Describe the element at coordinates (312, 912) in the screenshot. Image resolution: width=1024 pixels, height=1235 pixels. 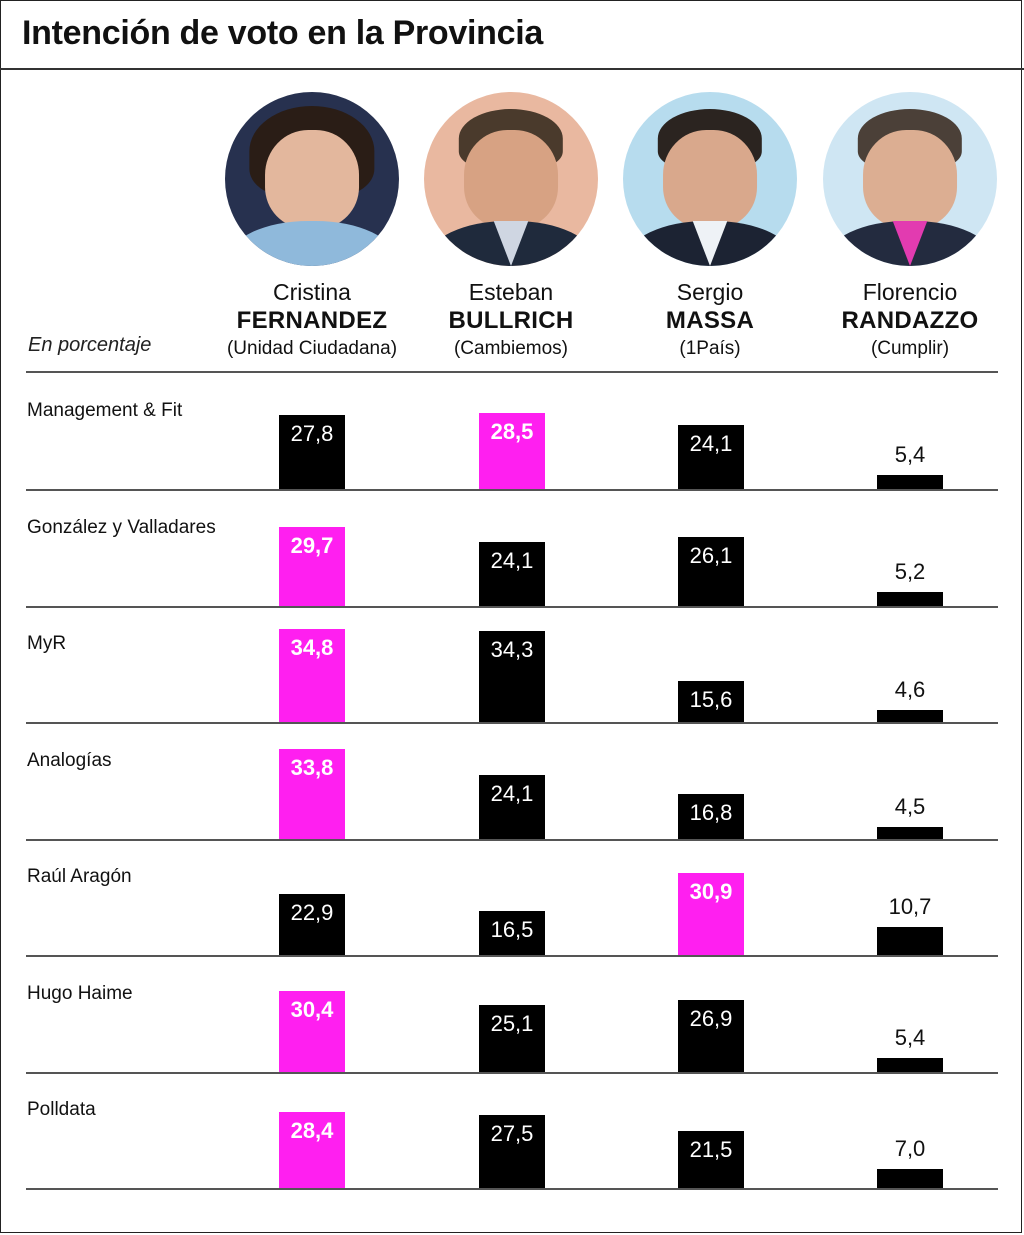
I see `bar-value-label: 22,9` at that location.